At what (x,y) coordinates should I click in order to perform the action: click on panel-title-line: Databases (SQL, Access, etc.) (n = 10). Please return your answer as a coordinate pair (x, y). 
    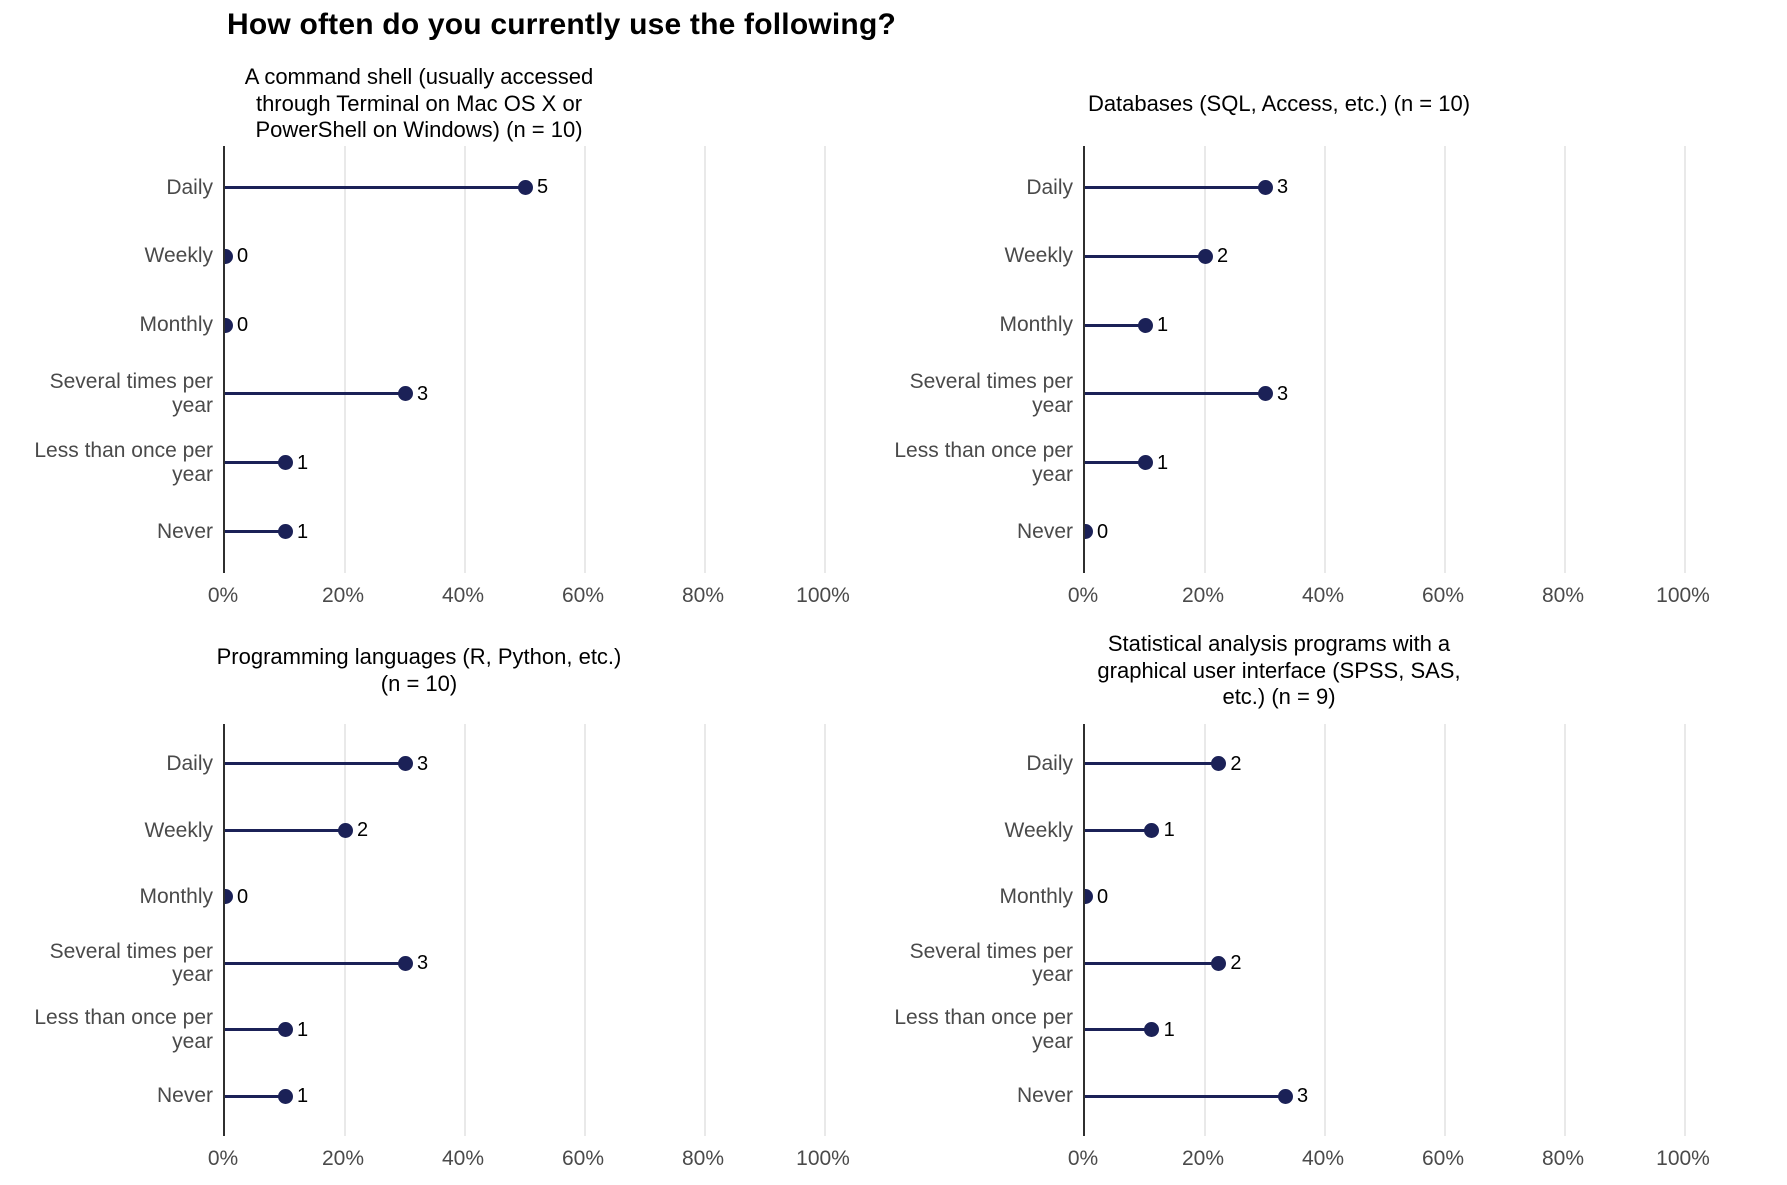
    Looking at the image, I should click on (1279, 103).